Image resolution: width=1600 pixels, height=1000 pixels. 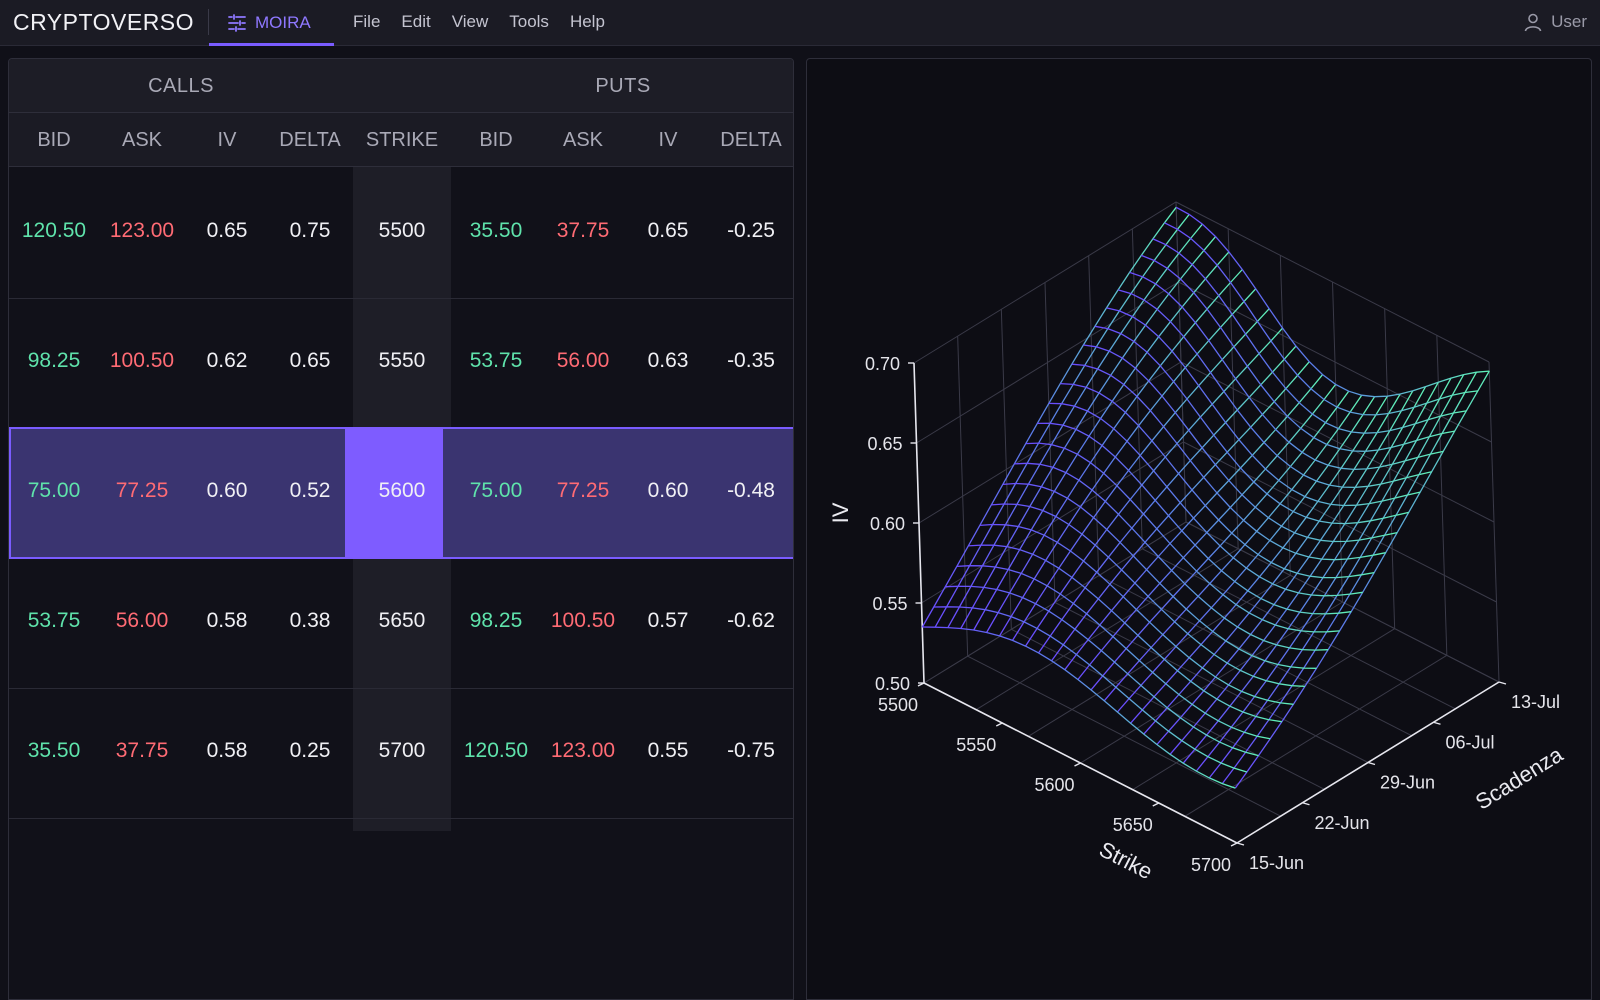 What do you see at coordinates (227, 230) in the screenshot?
I see `cell-call-iv: 0.65` at bounding box center [227, 230].